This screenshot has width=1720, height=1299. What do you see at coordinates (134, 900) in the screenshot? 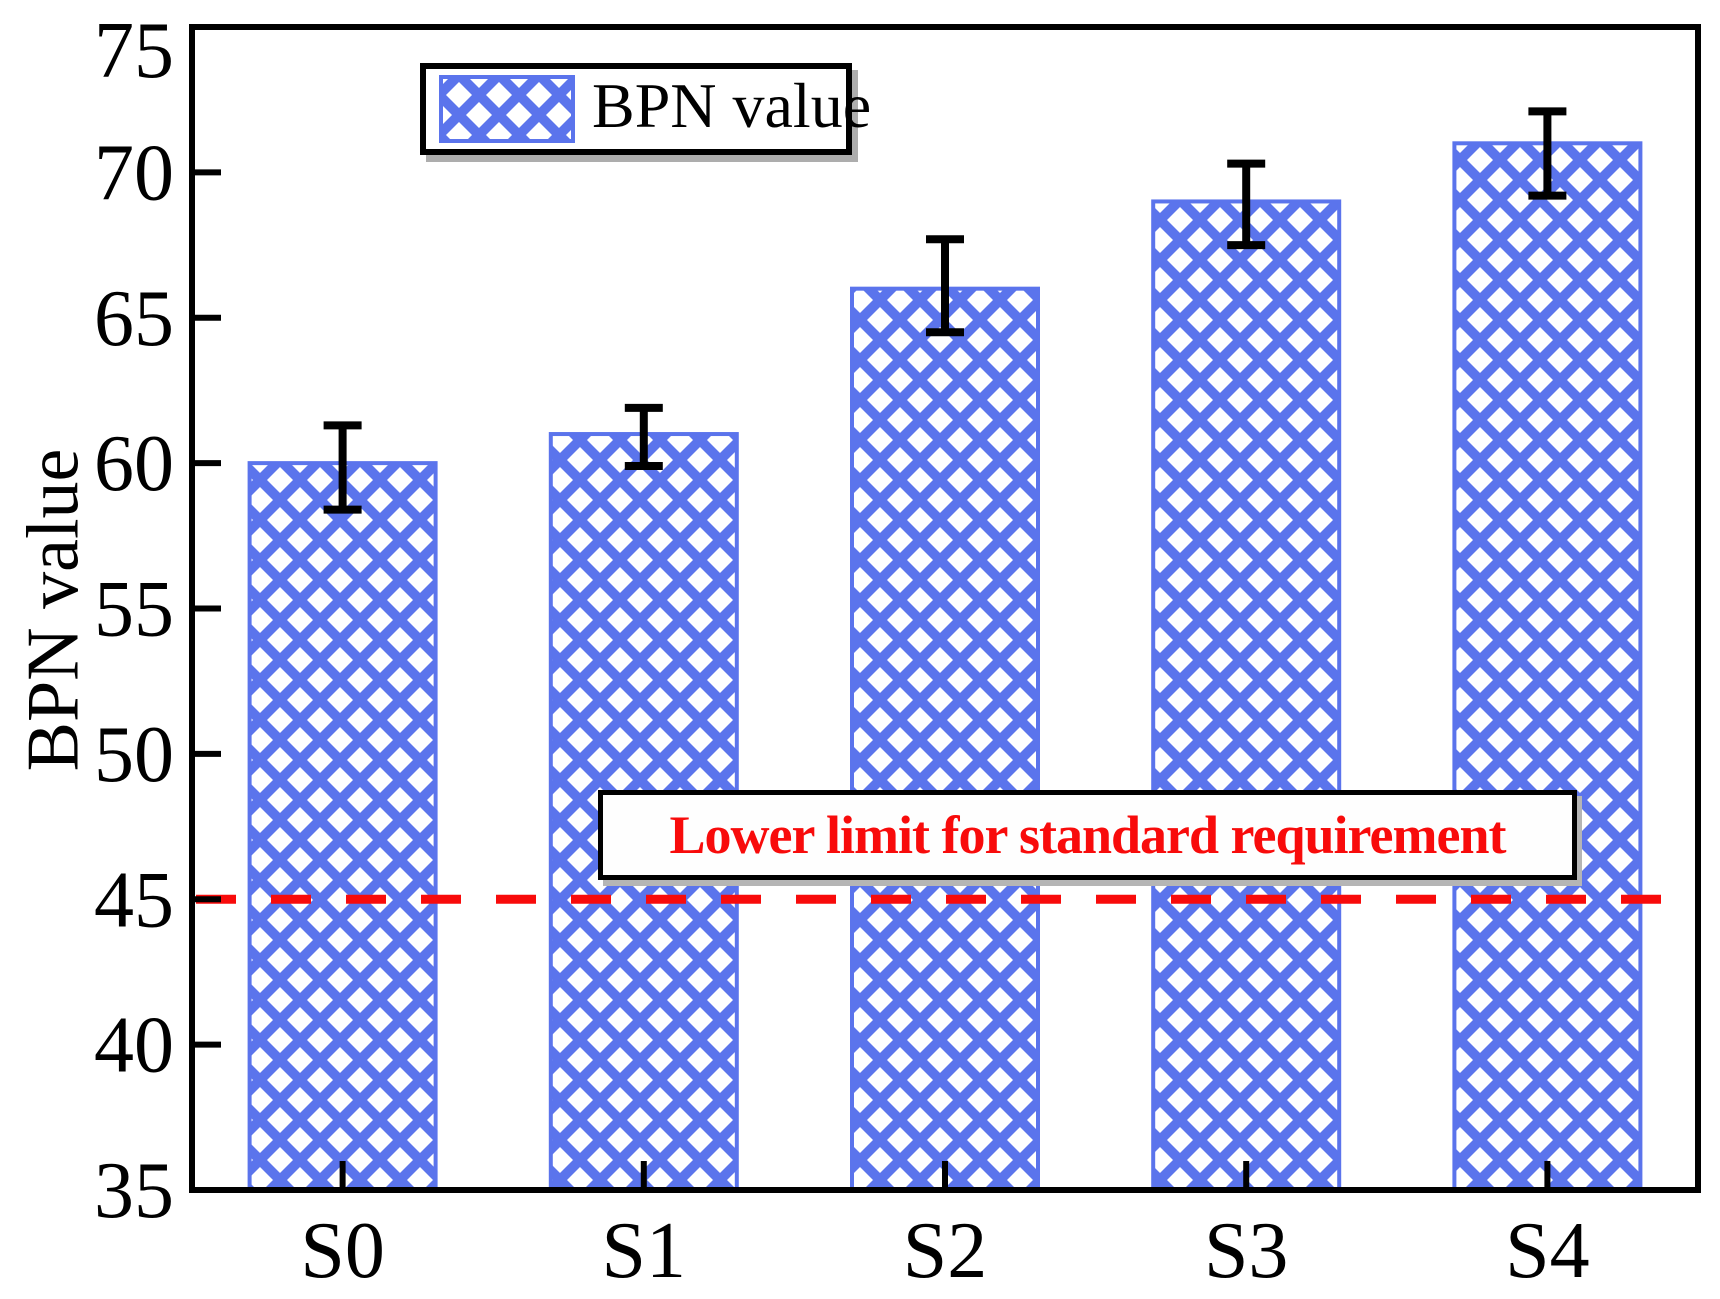
I see `y-tick-label-45: 45` at bounding box center [134, 900].